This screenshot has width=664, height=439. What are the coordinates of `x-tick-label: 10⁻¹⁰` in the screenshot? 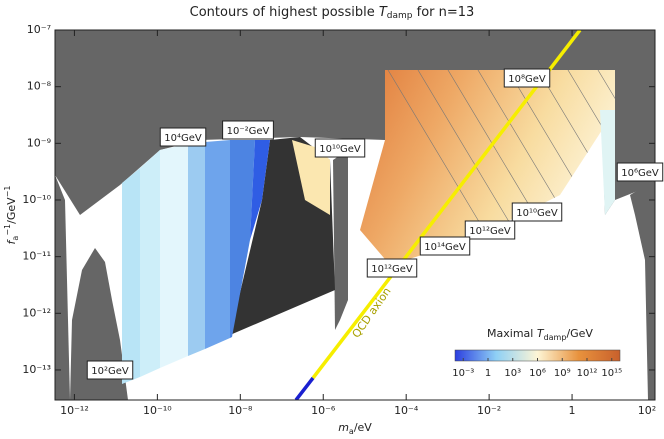 It's located at (157, 410).